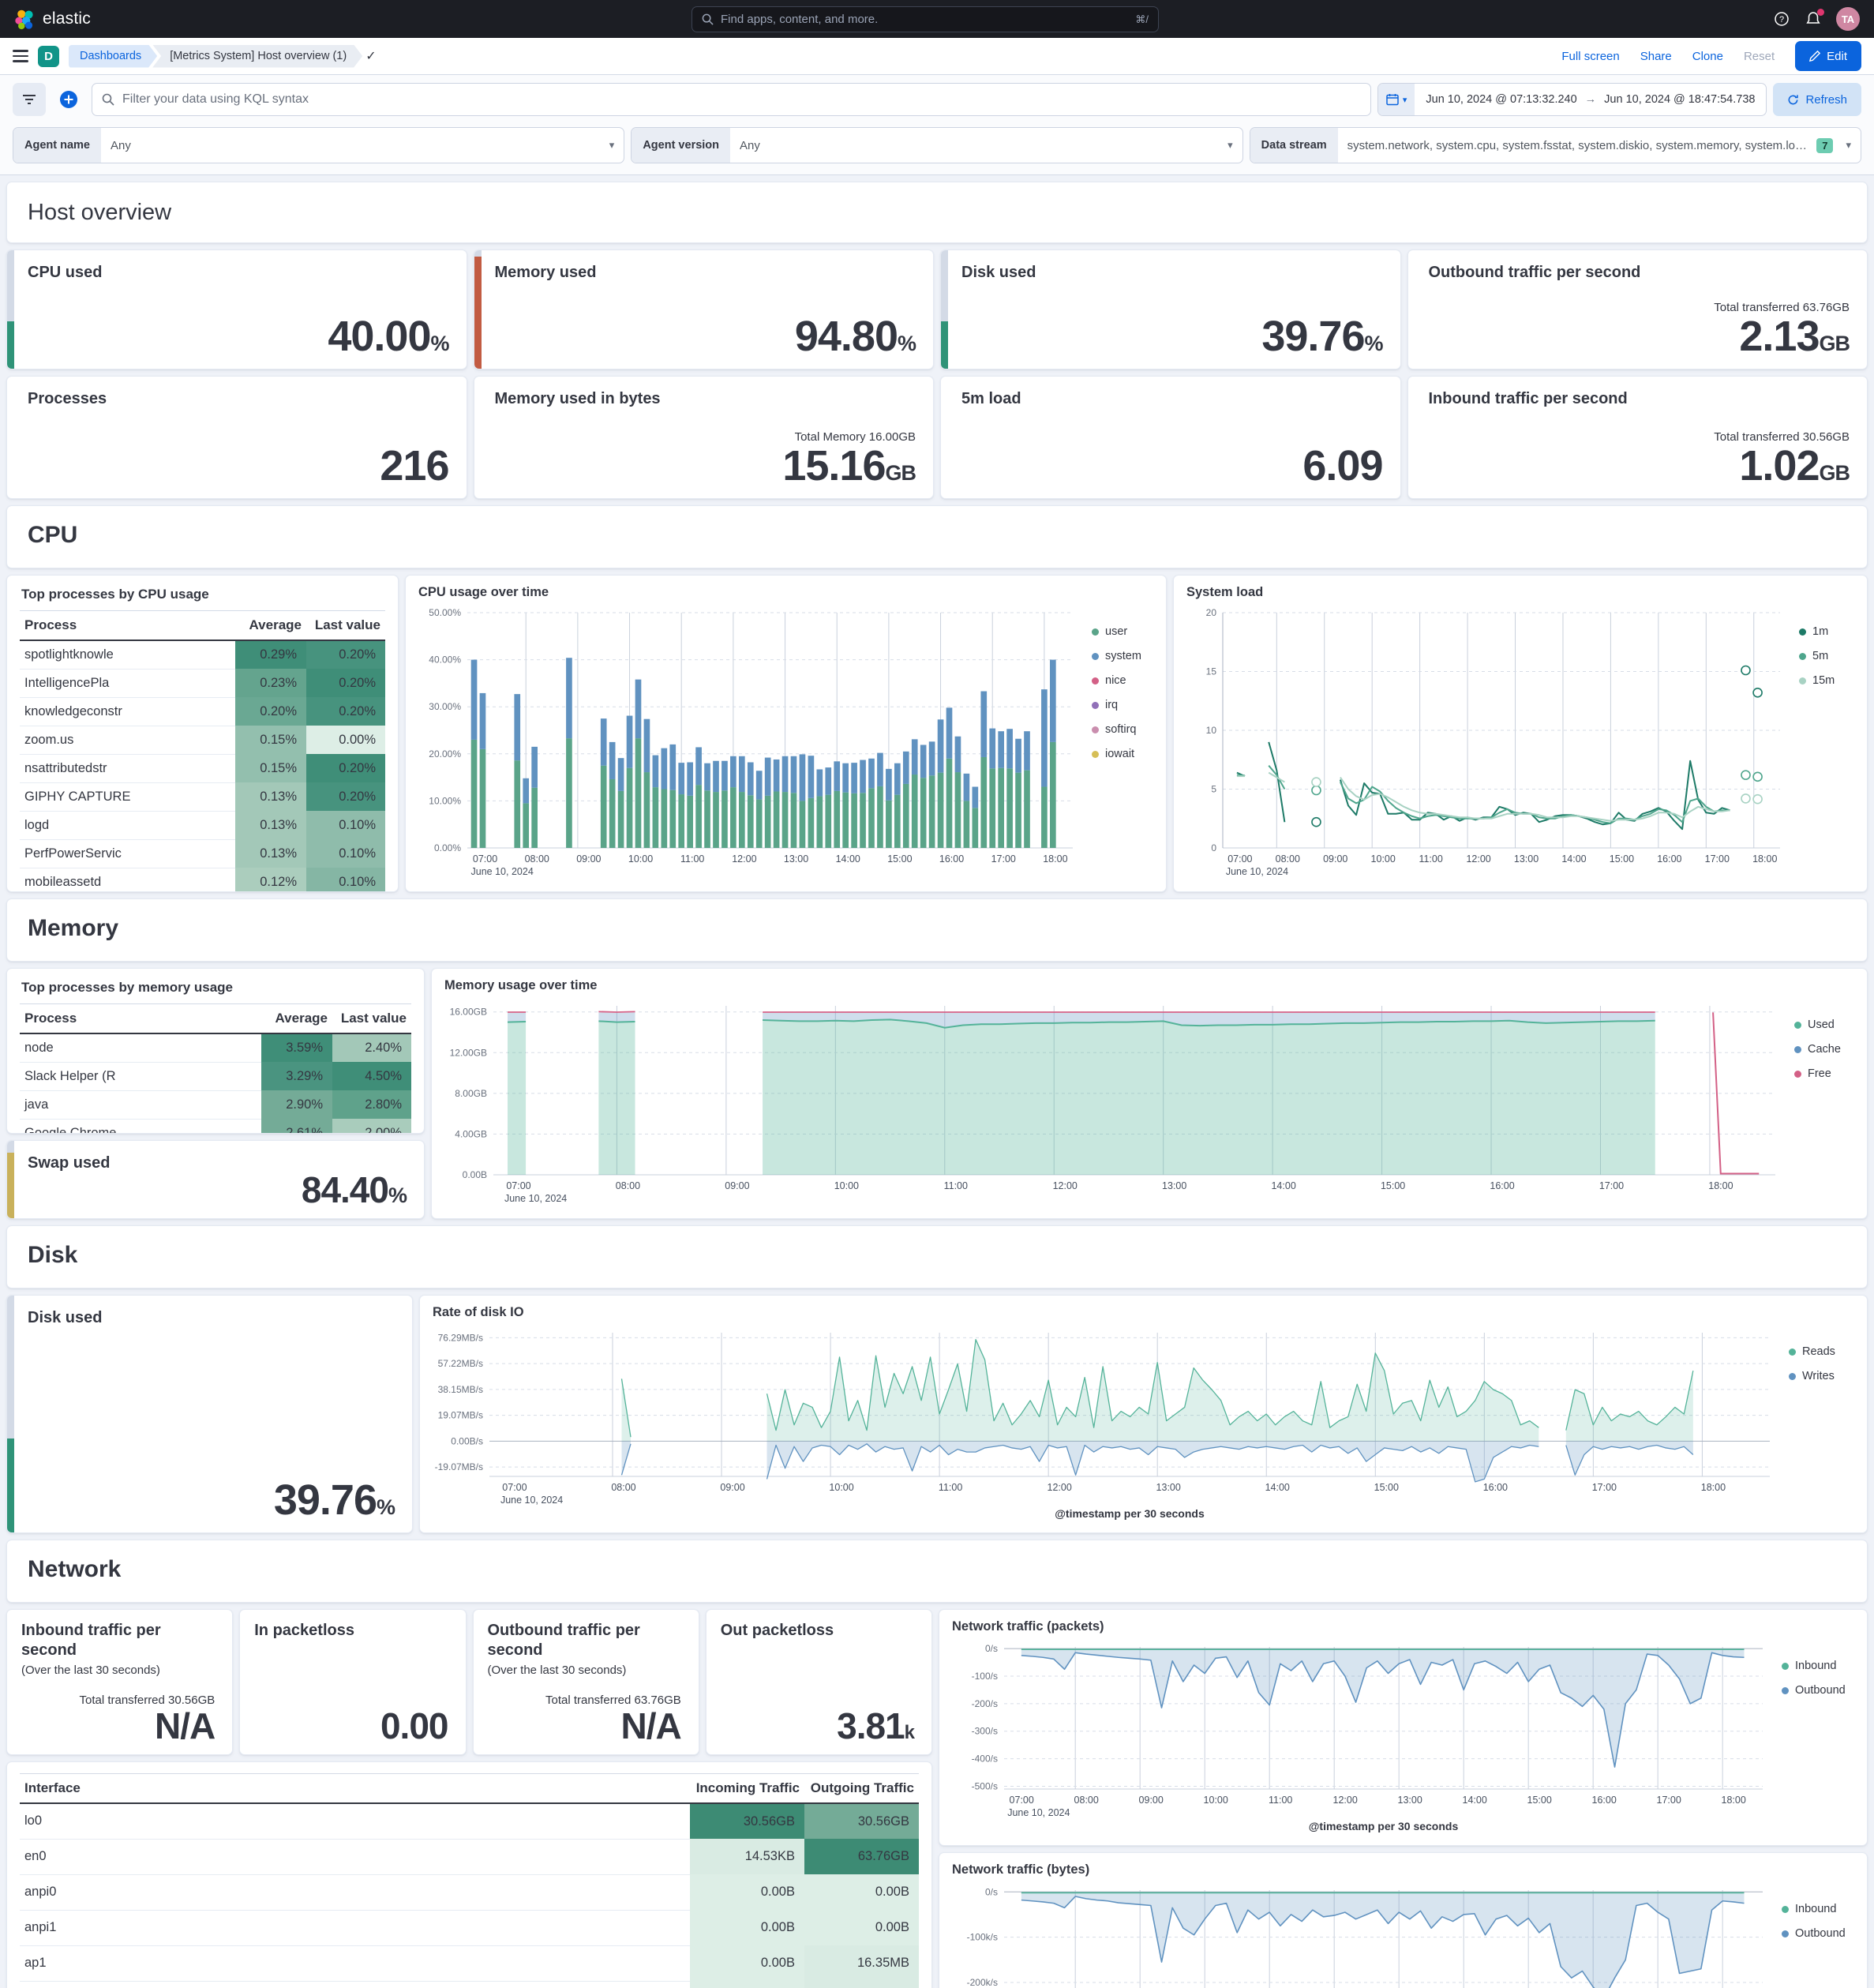  What do you see at coordinates (1808, 1422) in the screenshot?
I see `chart-legend: Reads Writes` at bounding box center [1808, 1422].